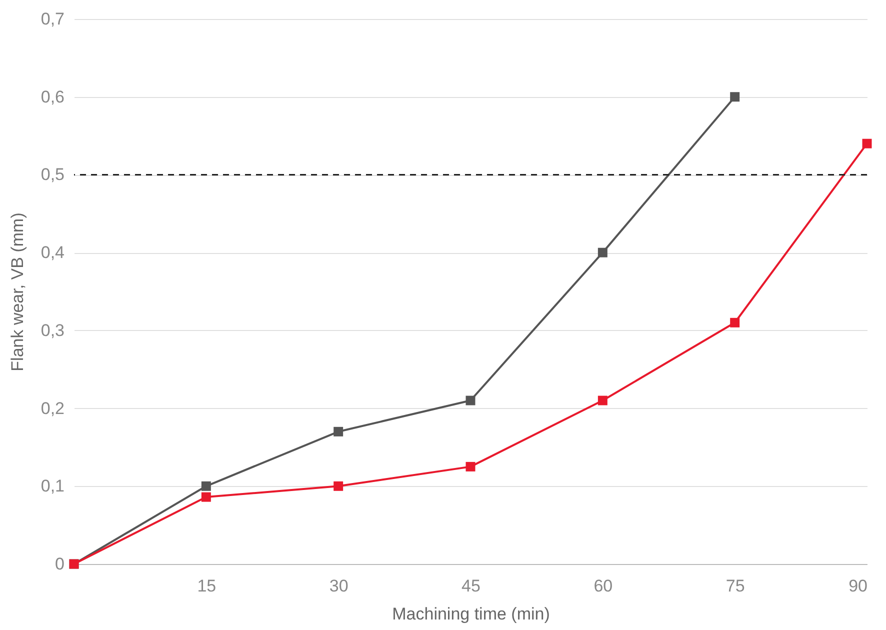 The width and height of the screenshot is (886, 630). I want to click on y-tick-label: 0,3, so click(52, 330).